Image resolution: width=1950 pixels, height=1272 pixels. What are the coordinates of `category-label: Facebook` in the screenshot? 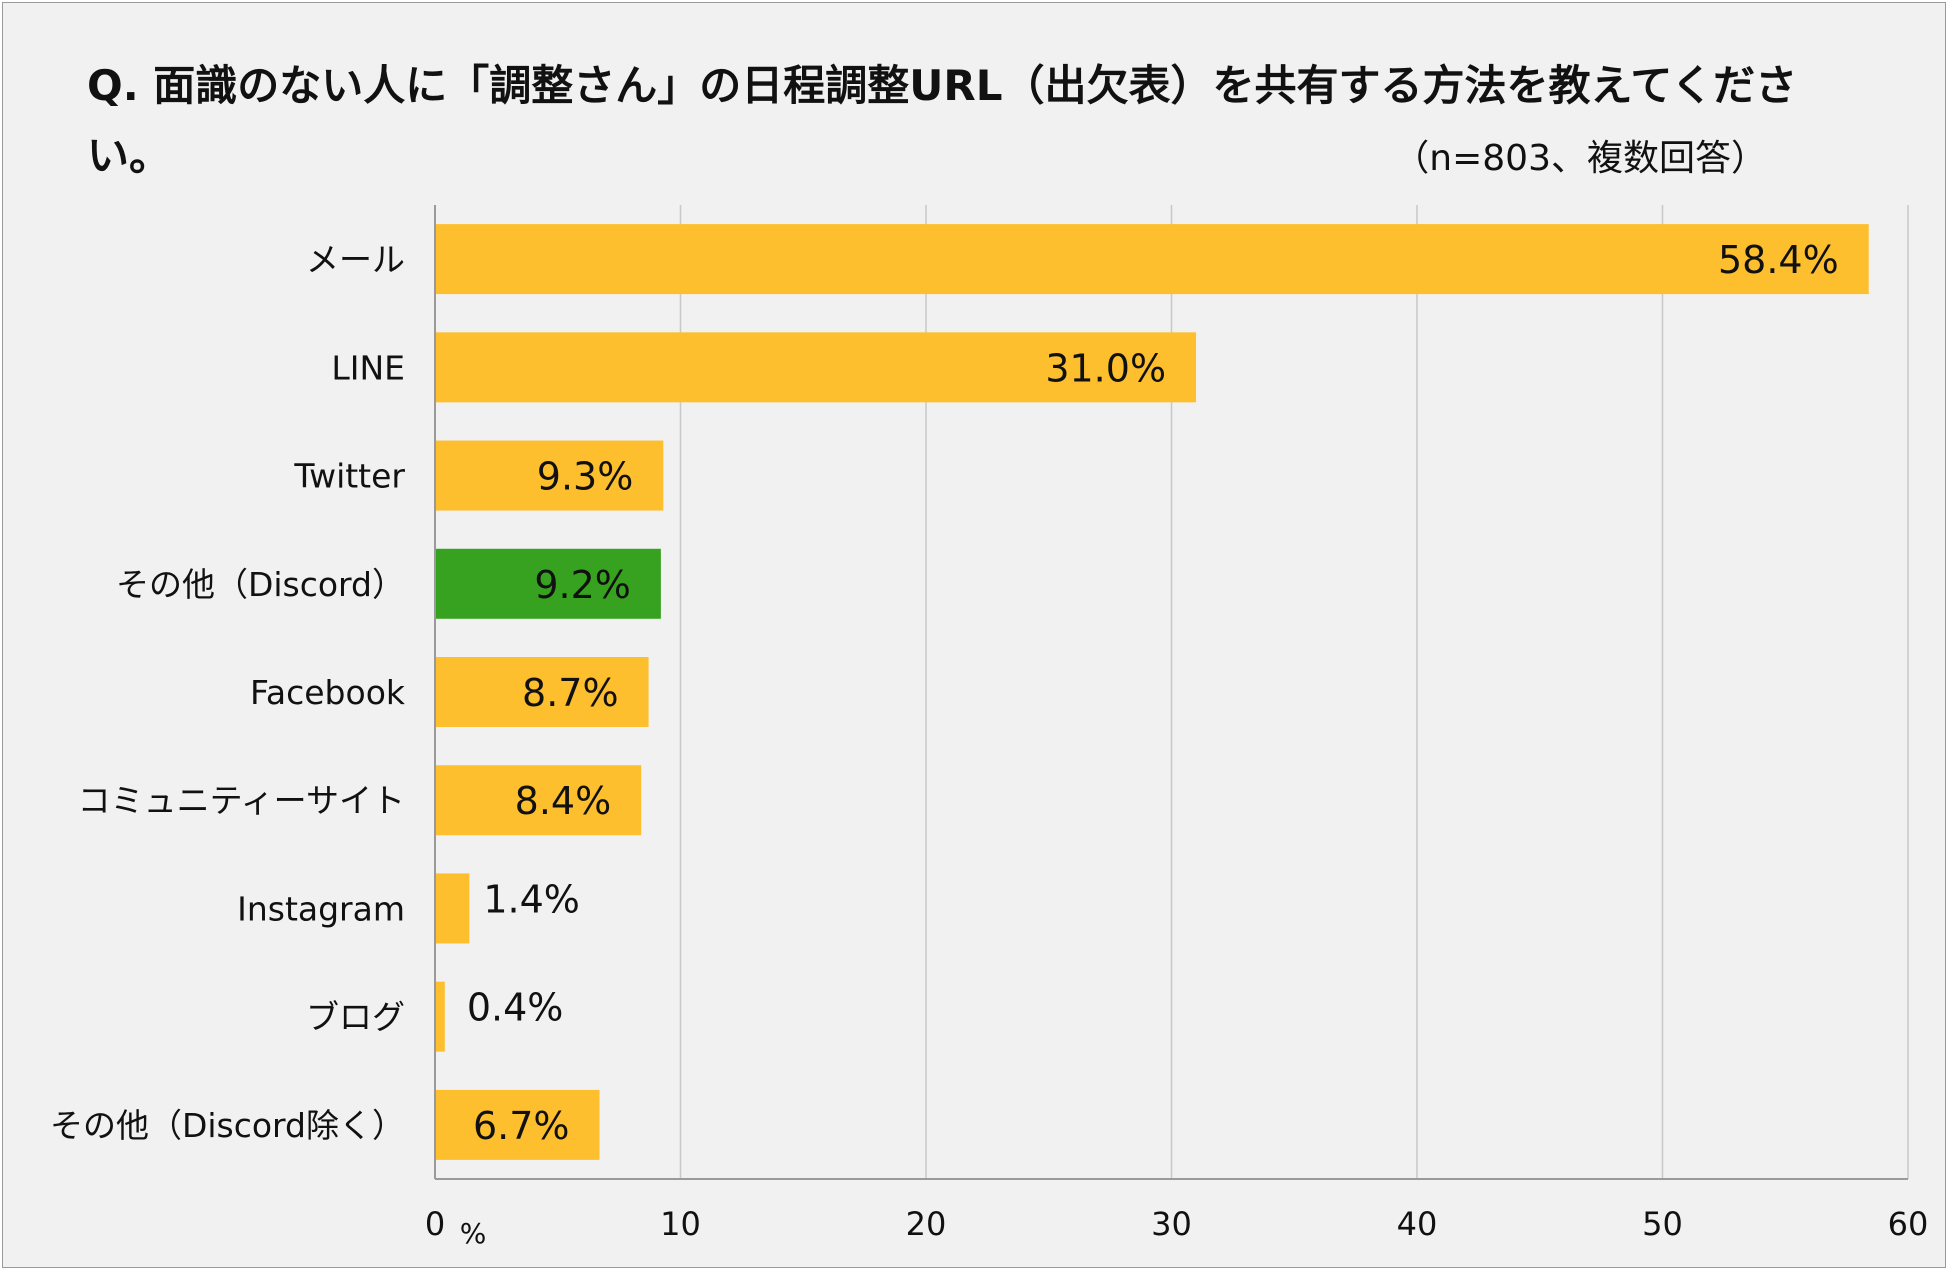 It's located at (328, 692).